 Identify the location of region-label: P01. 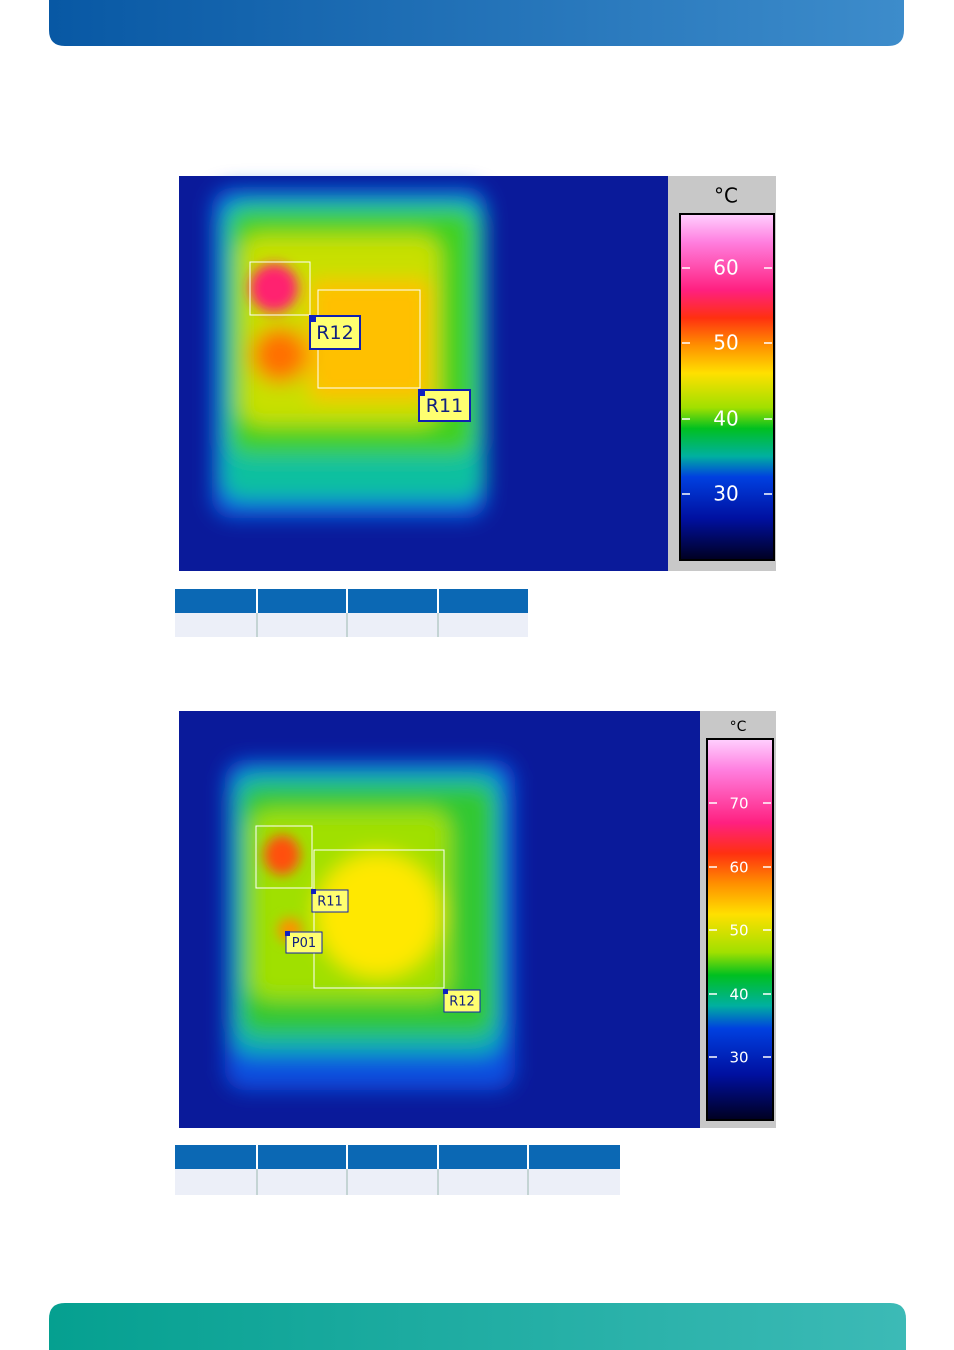
(304, 943).